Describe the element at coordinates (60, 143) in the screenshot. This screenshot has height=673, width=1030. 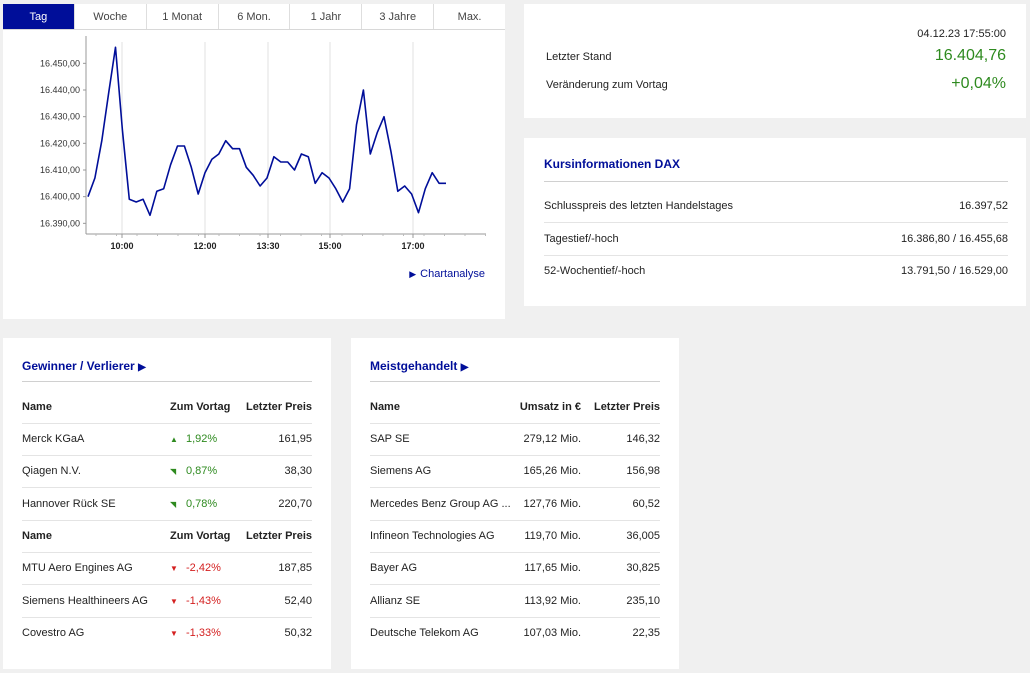
I see `y-tick-label: 16.420,00` at that location.